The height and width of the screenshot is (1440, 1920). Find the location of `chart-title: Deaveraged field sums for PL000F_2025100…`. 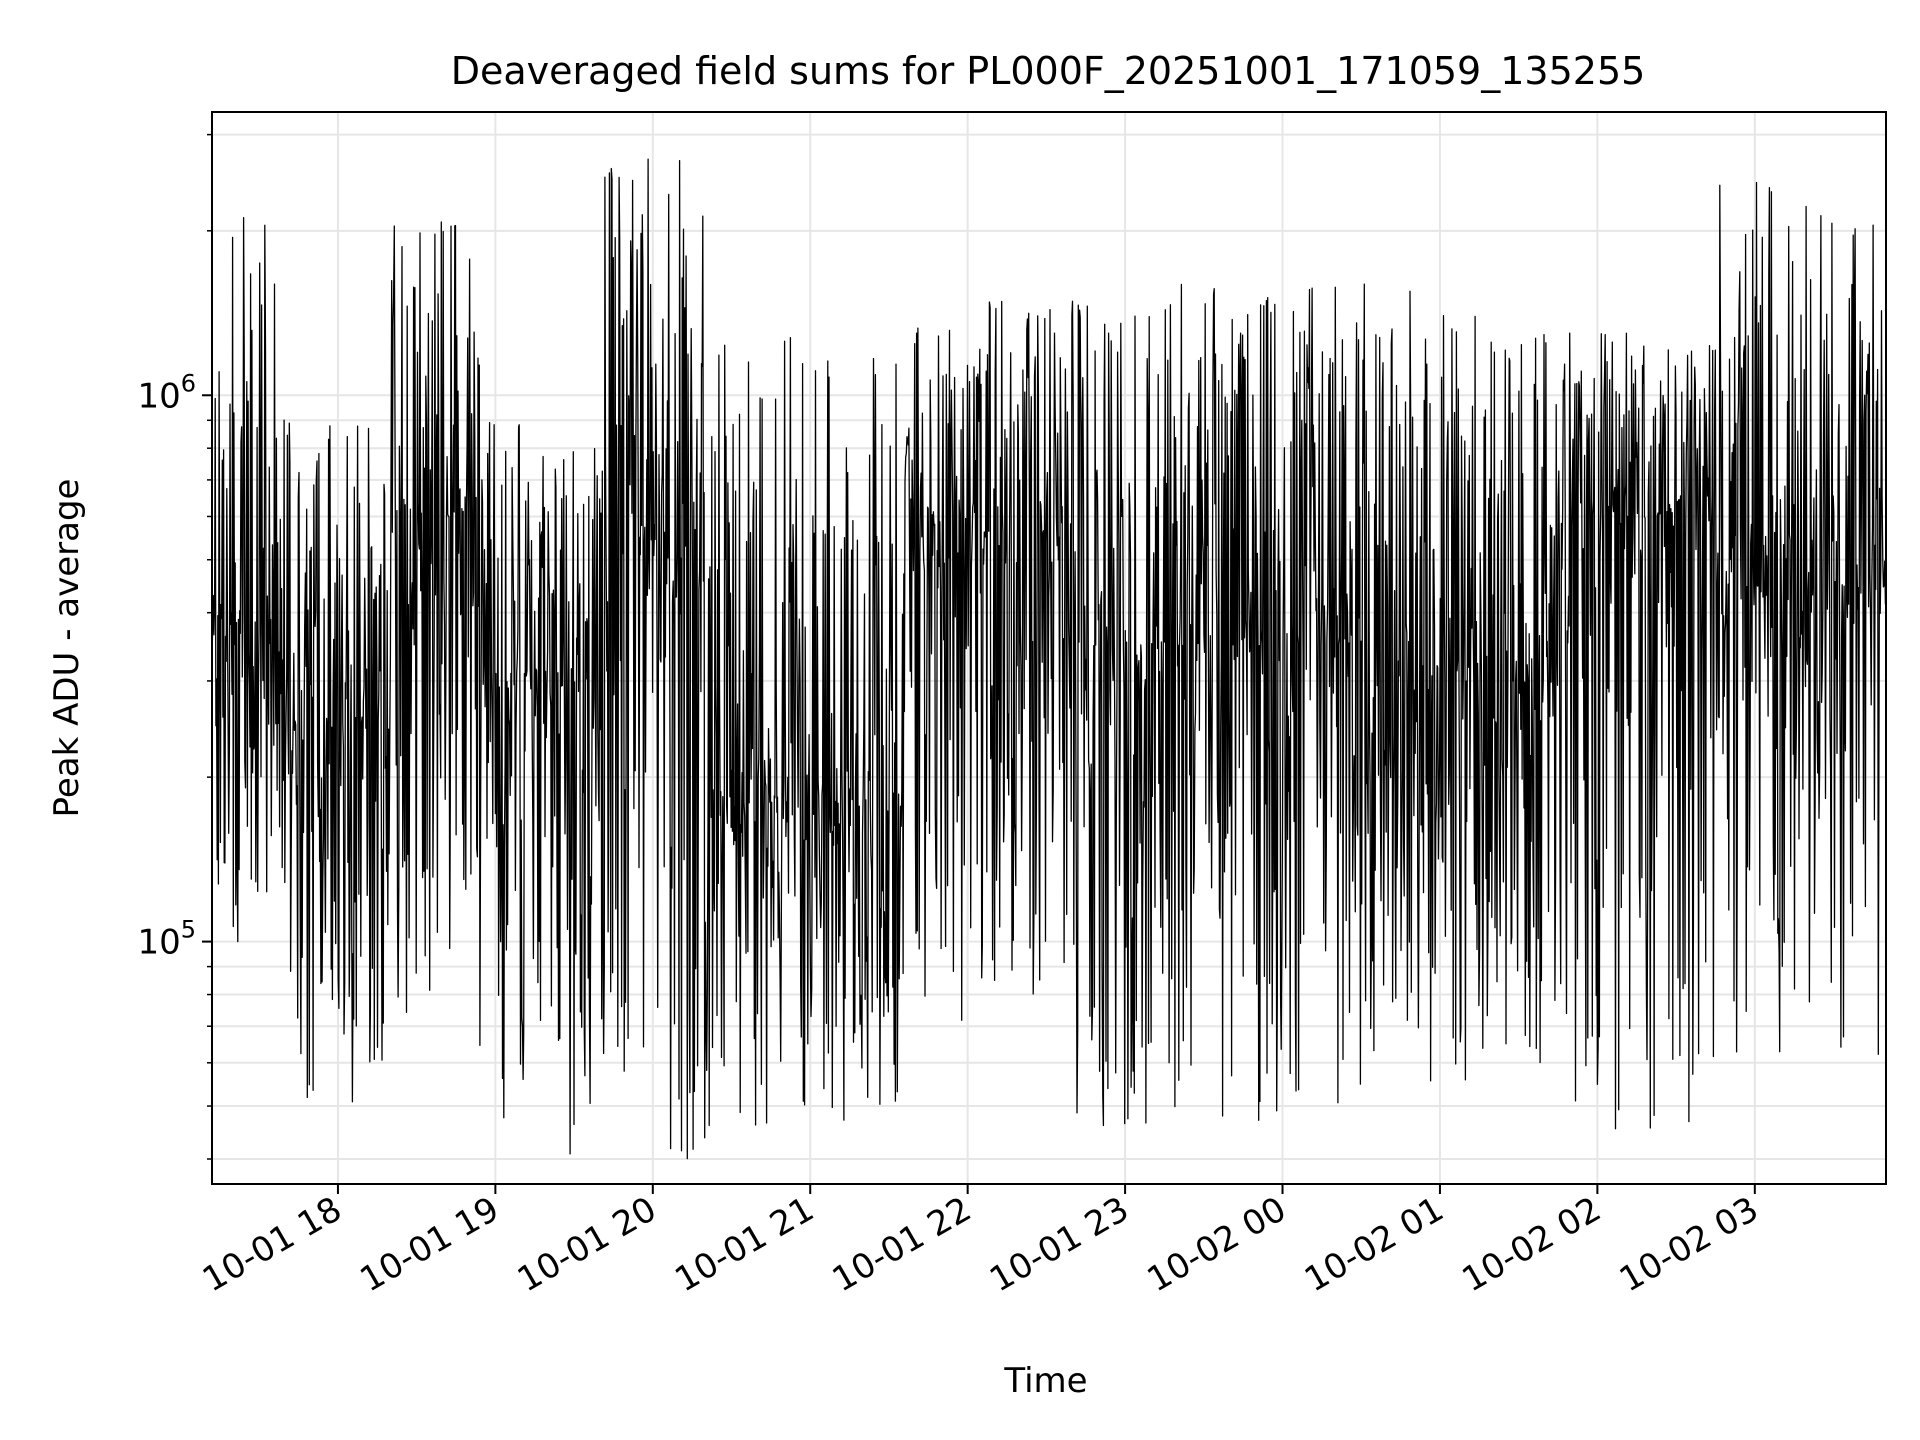

chart-title: Deaveraged field sums for PL000F_2025100… is located at coordinates (1048, 71).